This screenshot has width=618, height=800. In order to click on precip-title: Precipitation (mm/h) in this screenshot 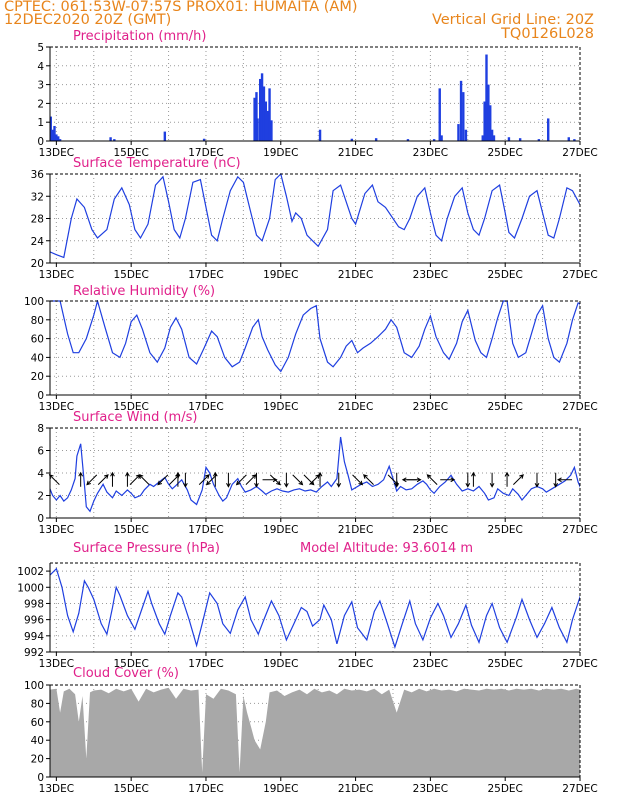, I will do `click(139, 36)`.